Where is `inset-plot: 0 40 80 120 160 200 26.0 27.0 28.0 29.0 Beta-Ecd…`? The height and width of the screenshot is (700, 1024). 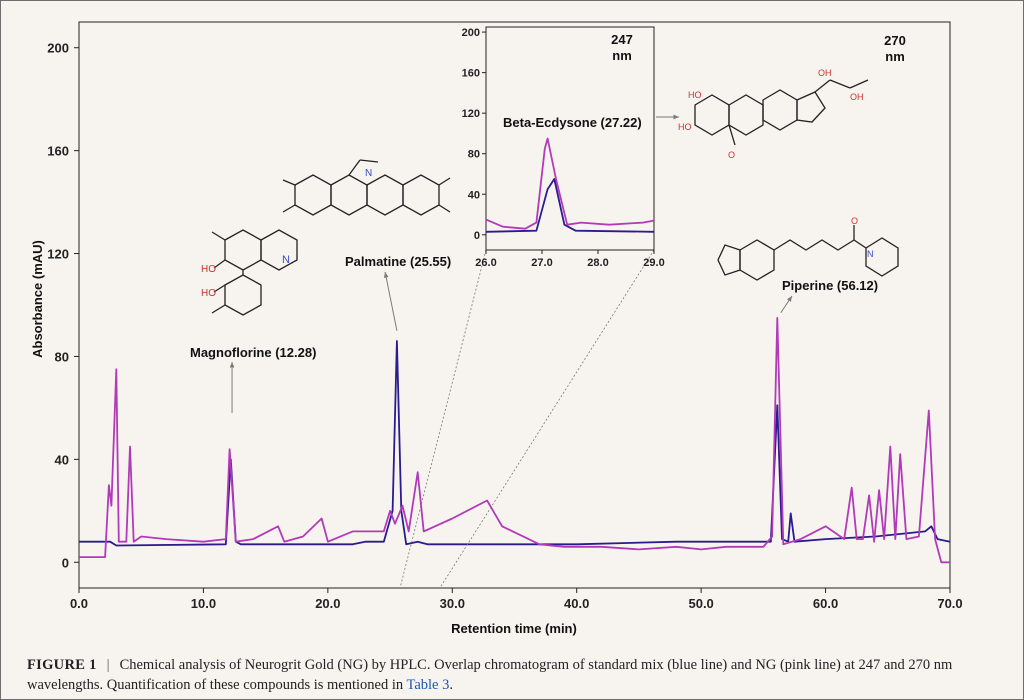
inset-plot: 0 40 80 120 160 200 26.0 27.0 28.0 29.0 Beta-Ecd… is located at coordinates (563, 147).